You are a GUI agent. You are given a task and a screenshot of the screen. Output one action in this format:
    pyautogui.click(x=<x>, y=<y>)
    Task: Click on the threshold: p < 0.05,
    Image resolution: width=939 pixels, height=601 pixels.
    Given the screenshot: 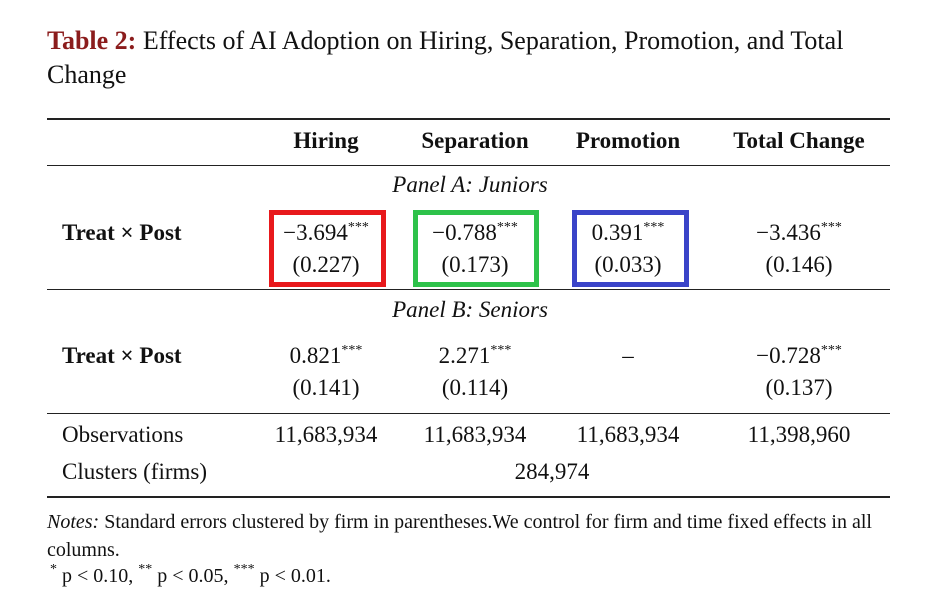 What is the action you would take?
    pyautogui.click(x=193, y=576)
    